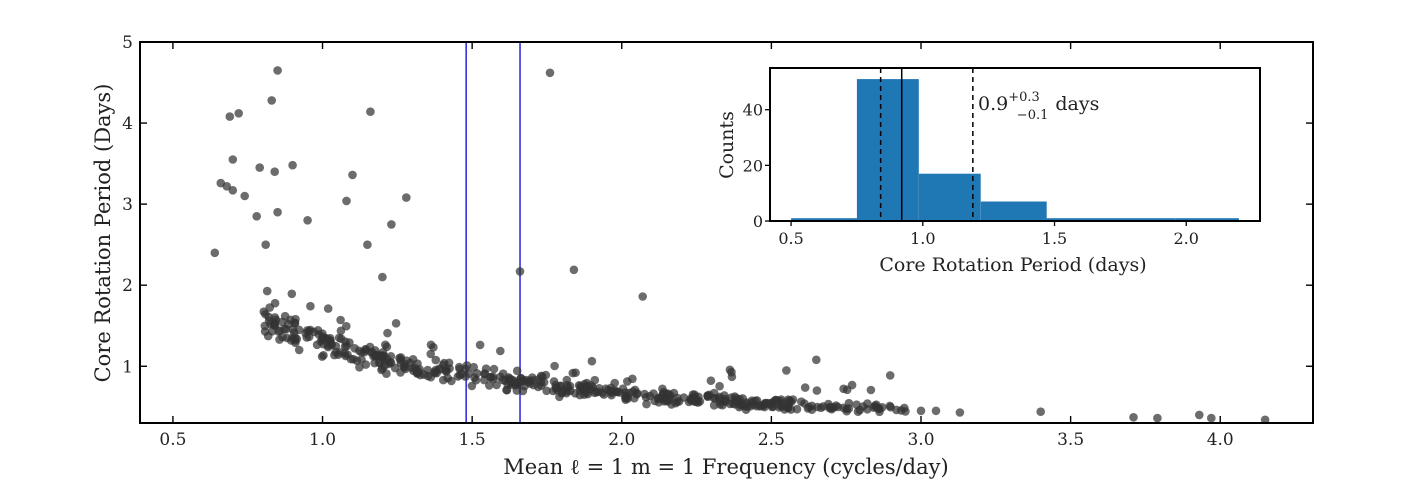  Describe the element at coordinates (1038, 106) in the screenshot. I see `median-annotation: 0.9+0.3 −0.1 days` at that location.